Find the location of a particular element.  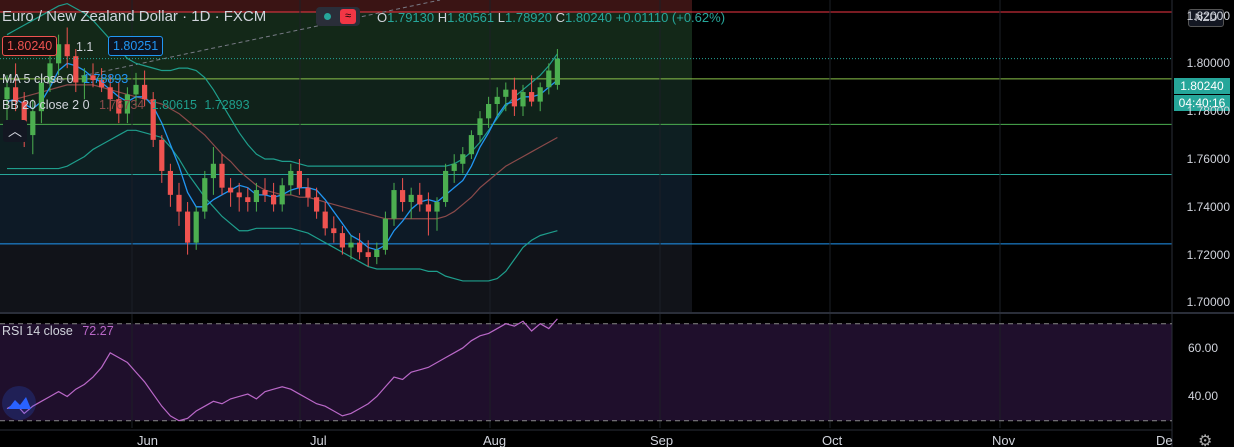

tradingview-logo-icon is located at coordinates (19, 403).